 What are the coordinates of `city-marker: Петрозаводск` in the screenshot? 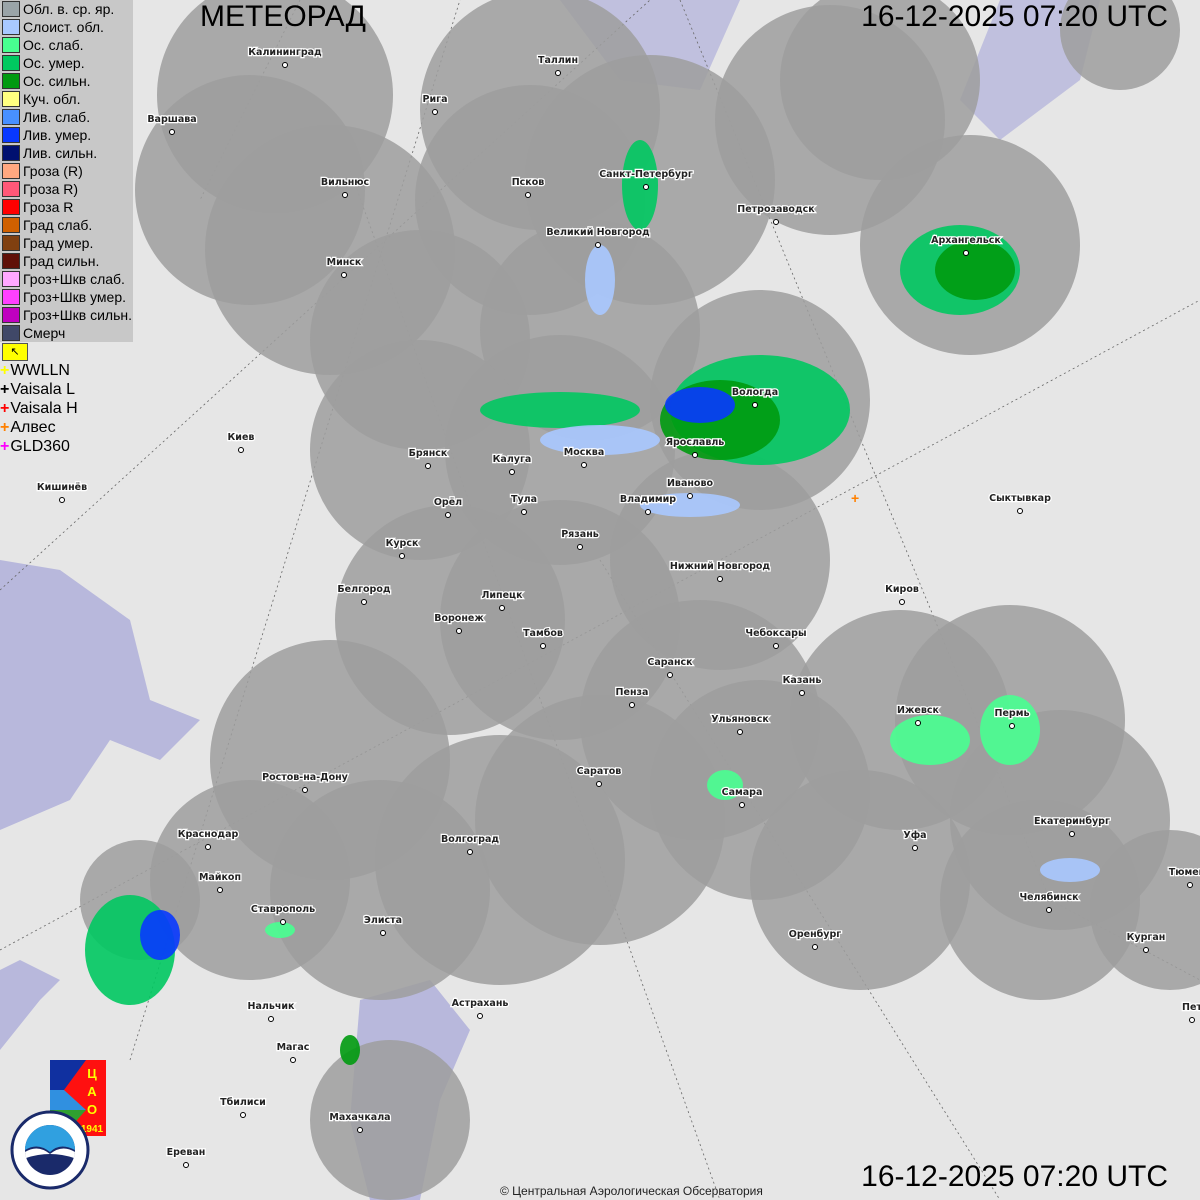 It's located at (776, 214).